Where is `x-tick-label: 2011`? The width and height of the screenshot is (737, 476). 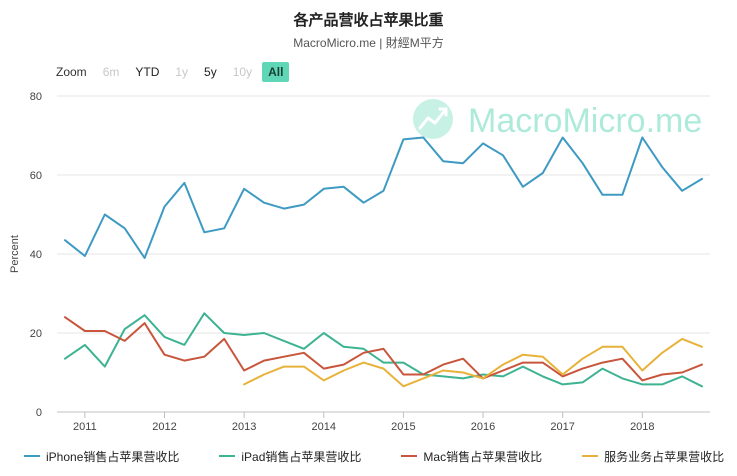
x-tick-label: 2011 is located at coordinates (85, 427).